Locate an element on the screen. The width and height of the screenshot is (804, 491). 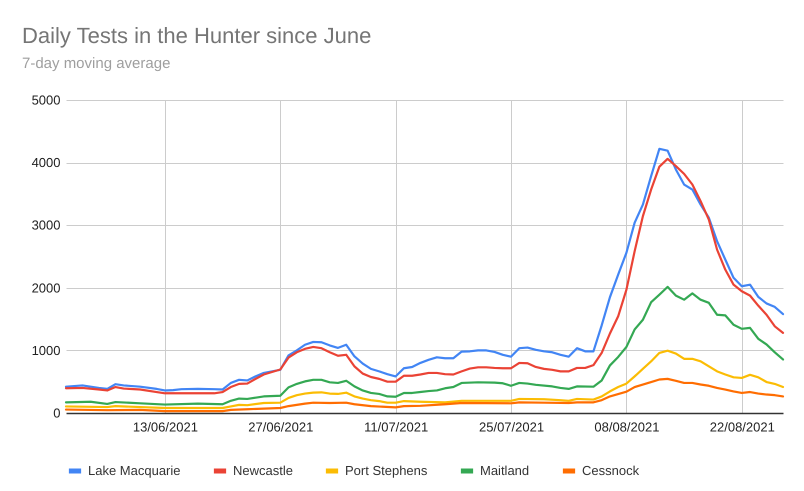
y-tick-label: 2000 is located at coordinates (46, 288).